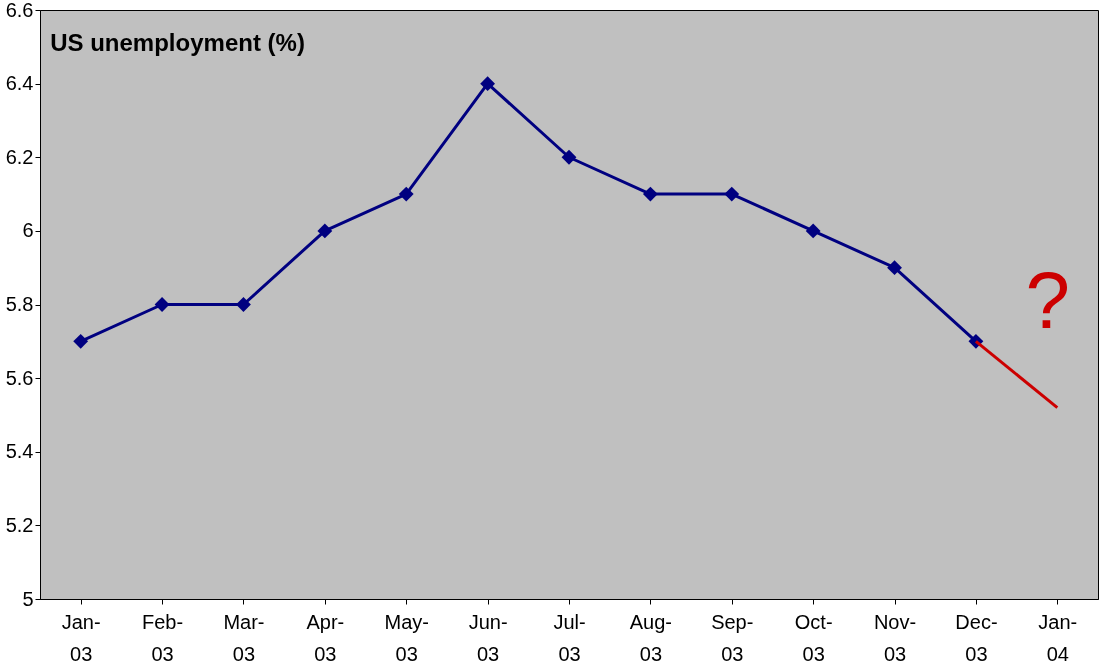 This screenshot has width=1104, height=668. I want to click on x-tick-label: Mar-03, so click(244, 637).